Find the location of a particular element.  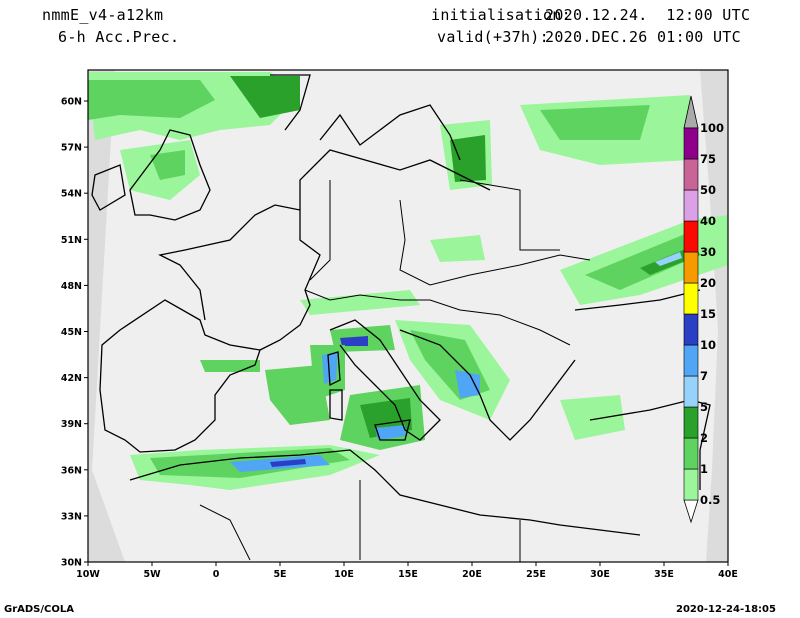

legend-level-label: 1 is located at coordinates (704, 469).